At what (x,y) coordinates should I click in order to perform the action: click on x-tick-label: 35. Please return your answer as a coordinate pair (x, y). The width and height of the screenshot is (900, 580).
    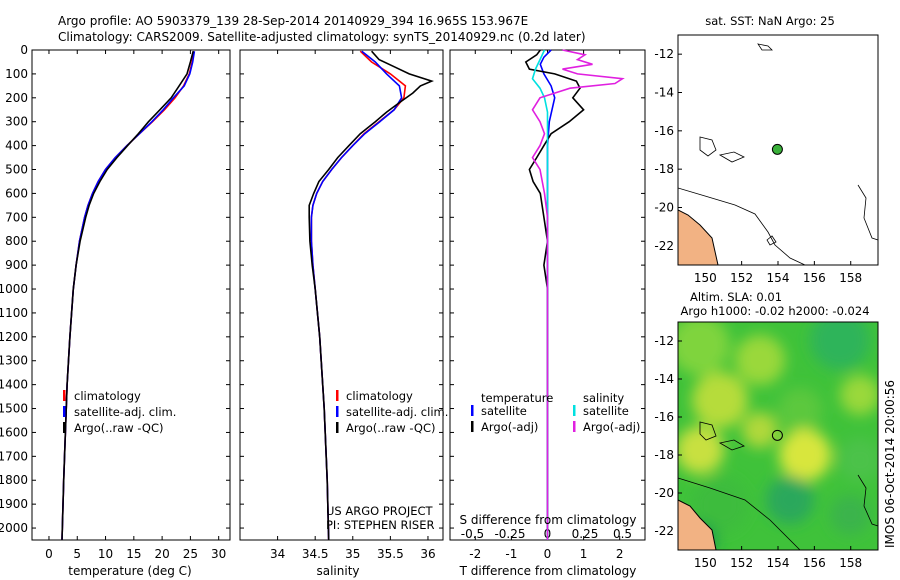
    Looking at the image, I should click on (352, 554).